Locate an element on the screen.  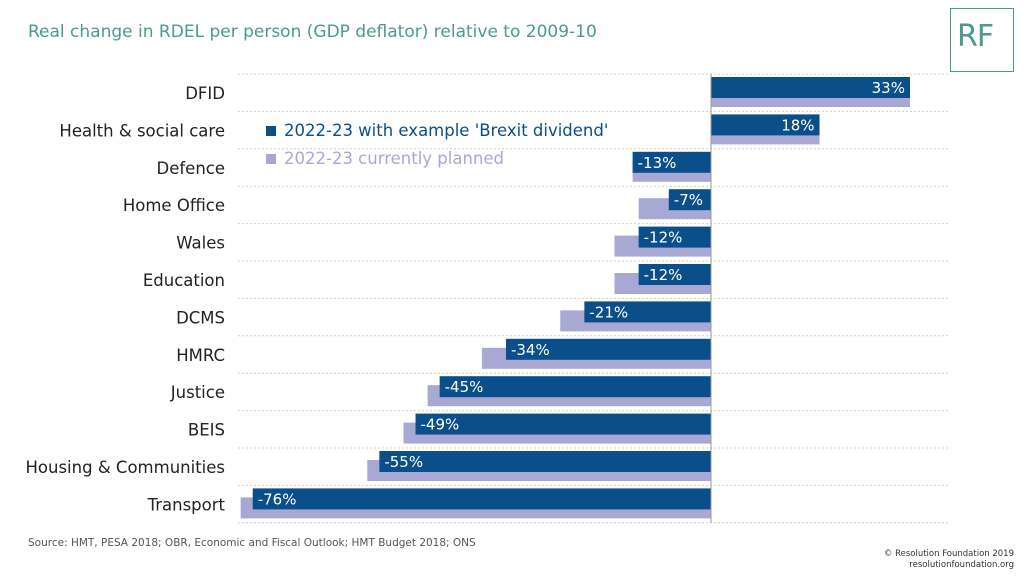
legend-label-0: 2022-23 with example 'Brexit dividend' is located at coordinates (446, 130).